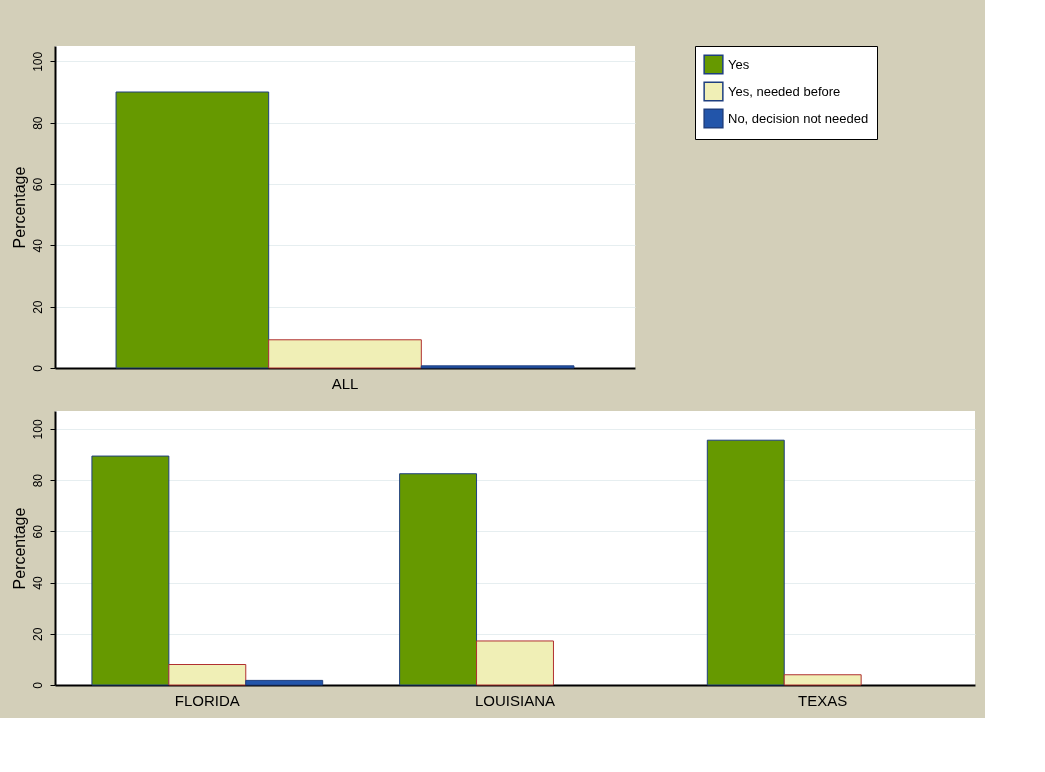 The width and height of the screenshot is (1045, 772). I want to click on x-tick-label: TEXAS, so click(823, 700).